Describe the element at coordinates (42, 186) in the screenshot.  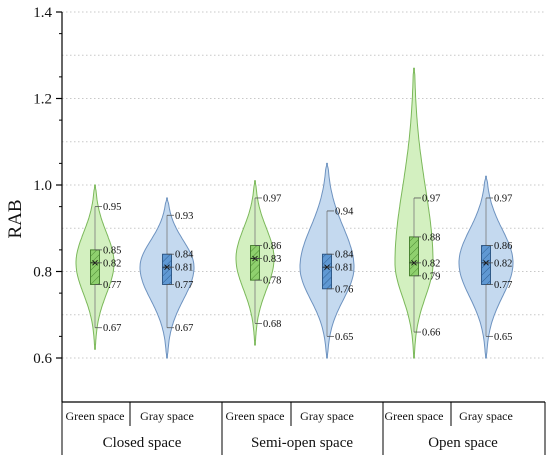
I see `y-tick-label: 1.0` at that location.